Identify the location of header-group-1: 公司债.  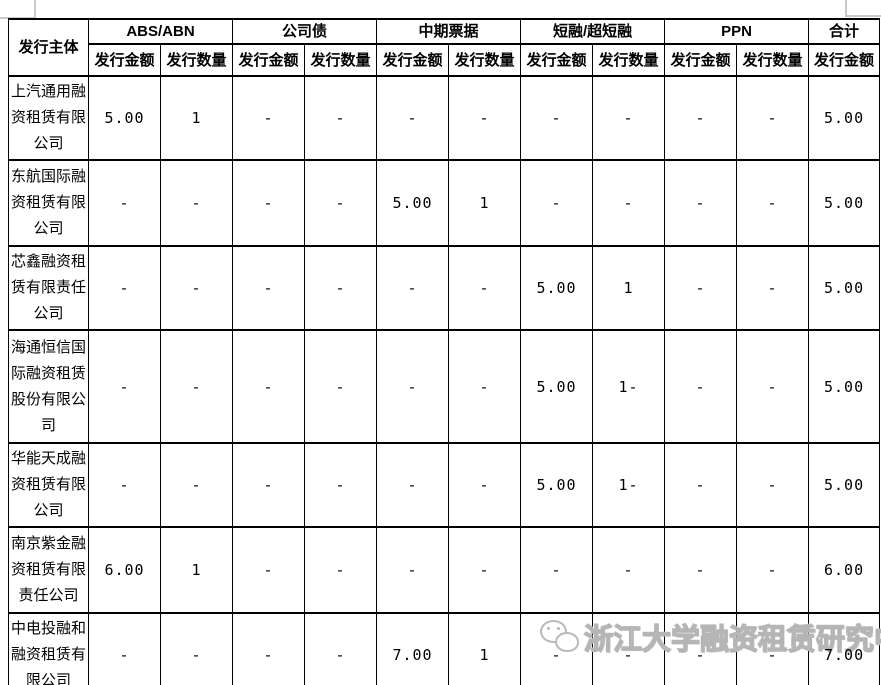
(304, 31).